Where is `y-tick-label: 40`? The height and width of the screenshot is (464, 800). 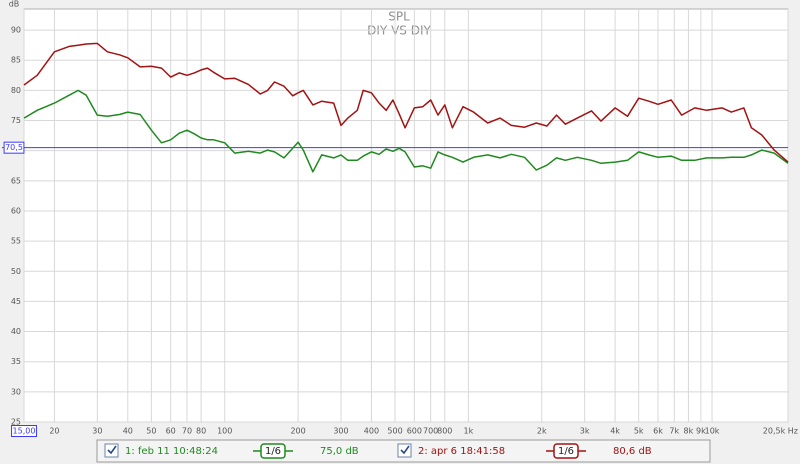
y-tick-label: 40 is located at coordinates (16, 331).